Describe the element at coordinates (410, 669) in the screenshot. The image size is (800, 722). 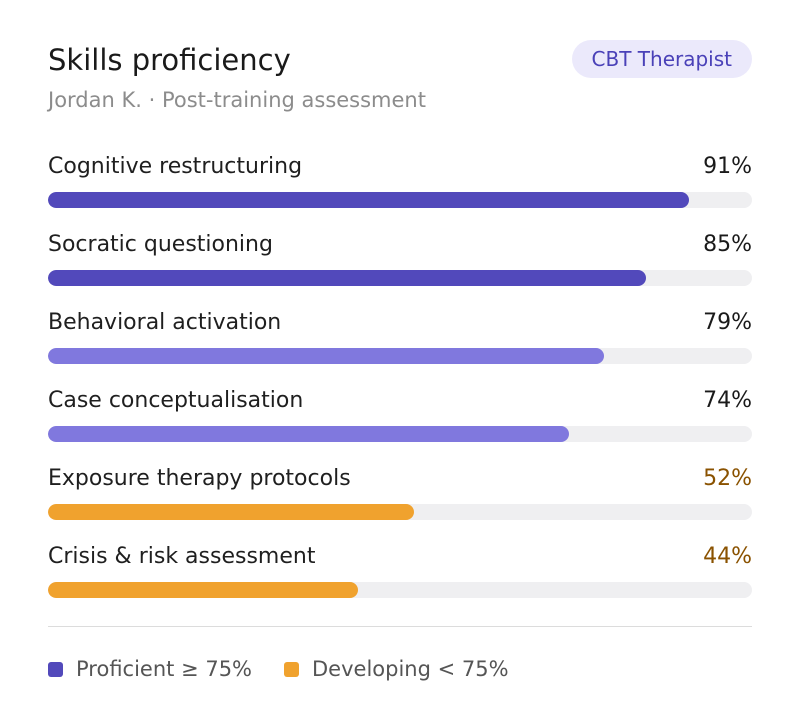
I see `legend-label: Developing < 75%` at that location.